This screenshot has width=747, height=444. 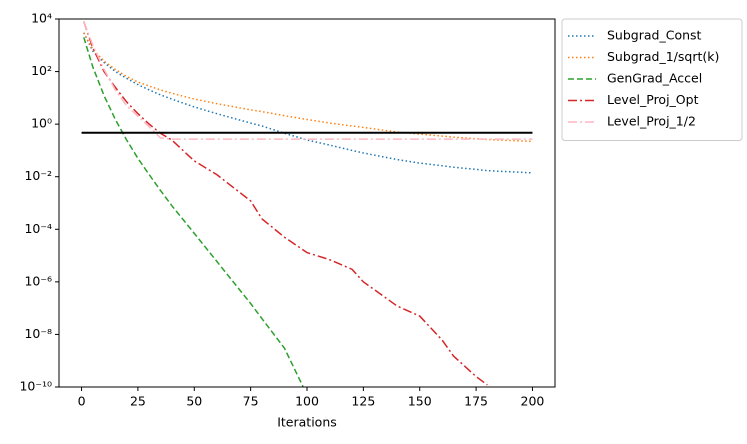 What do you see at coordinates (41, 70) in the screenshot?
I see `y-tick-label: 10²` at bounding box center [41, 70].